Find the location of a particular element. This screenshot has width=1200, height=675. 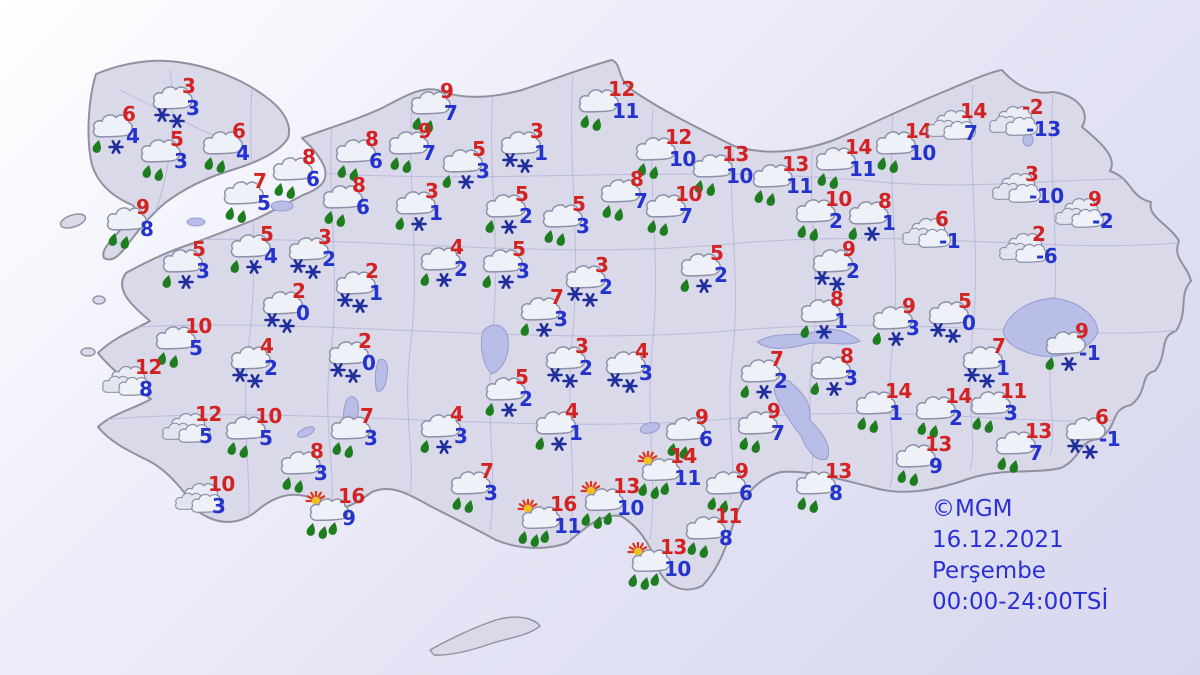

forecast-day: Perşembe is located at coordinates (989, 571).